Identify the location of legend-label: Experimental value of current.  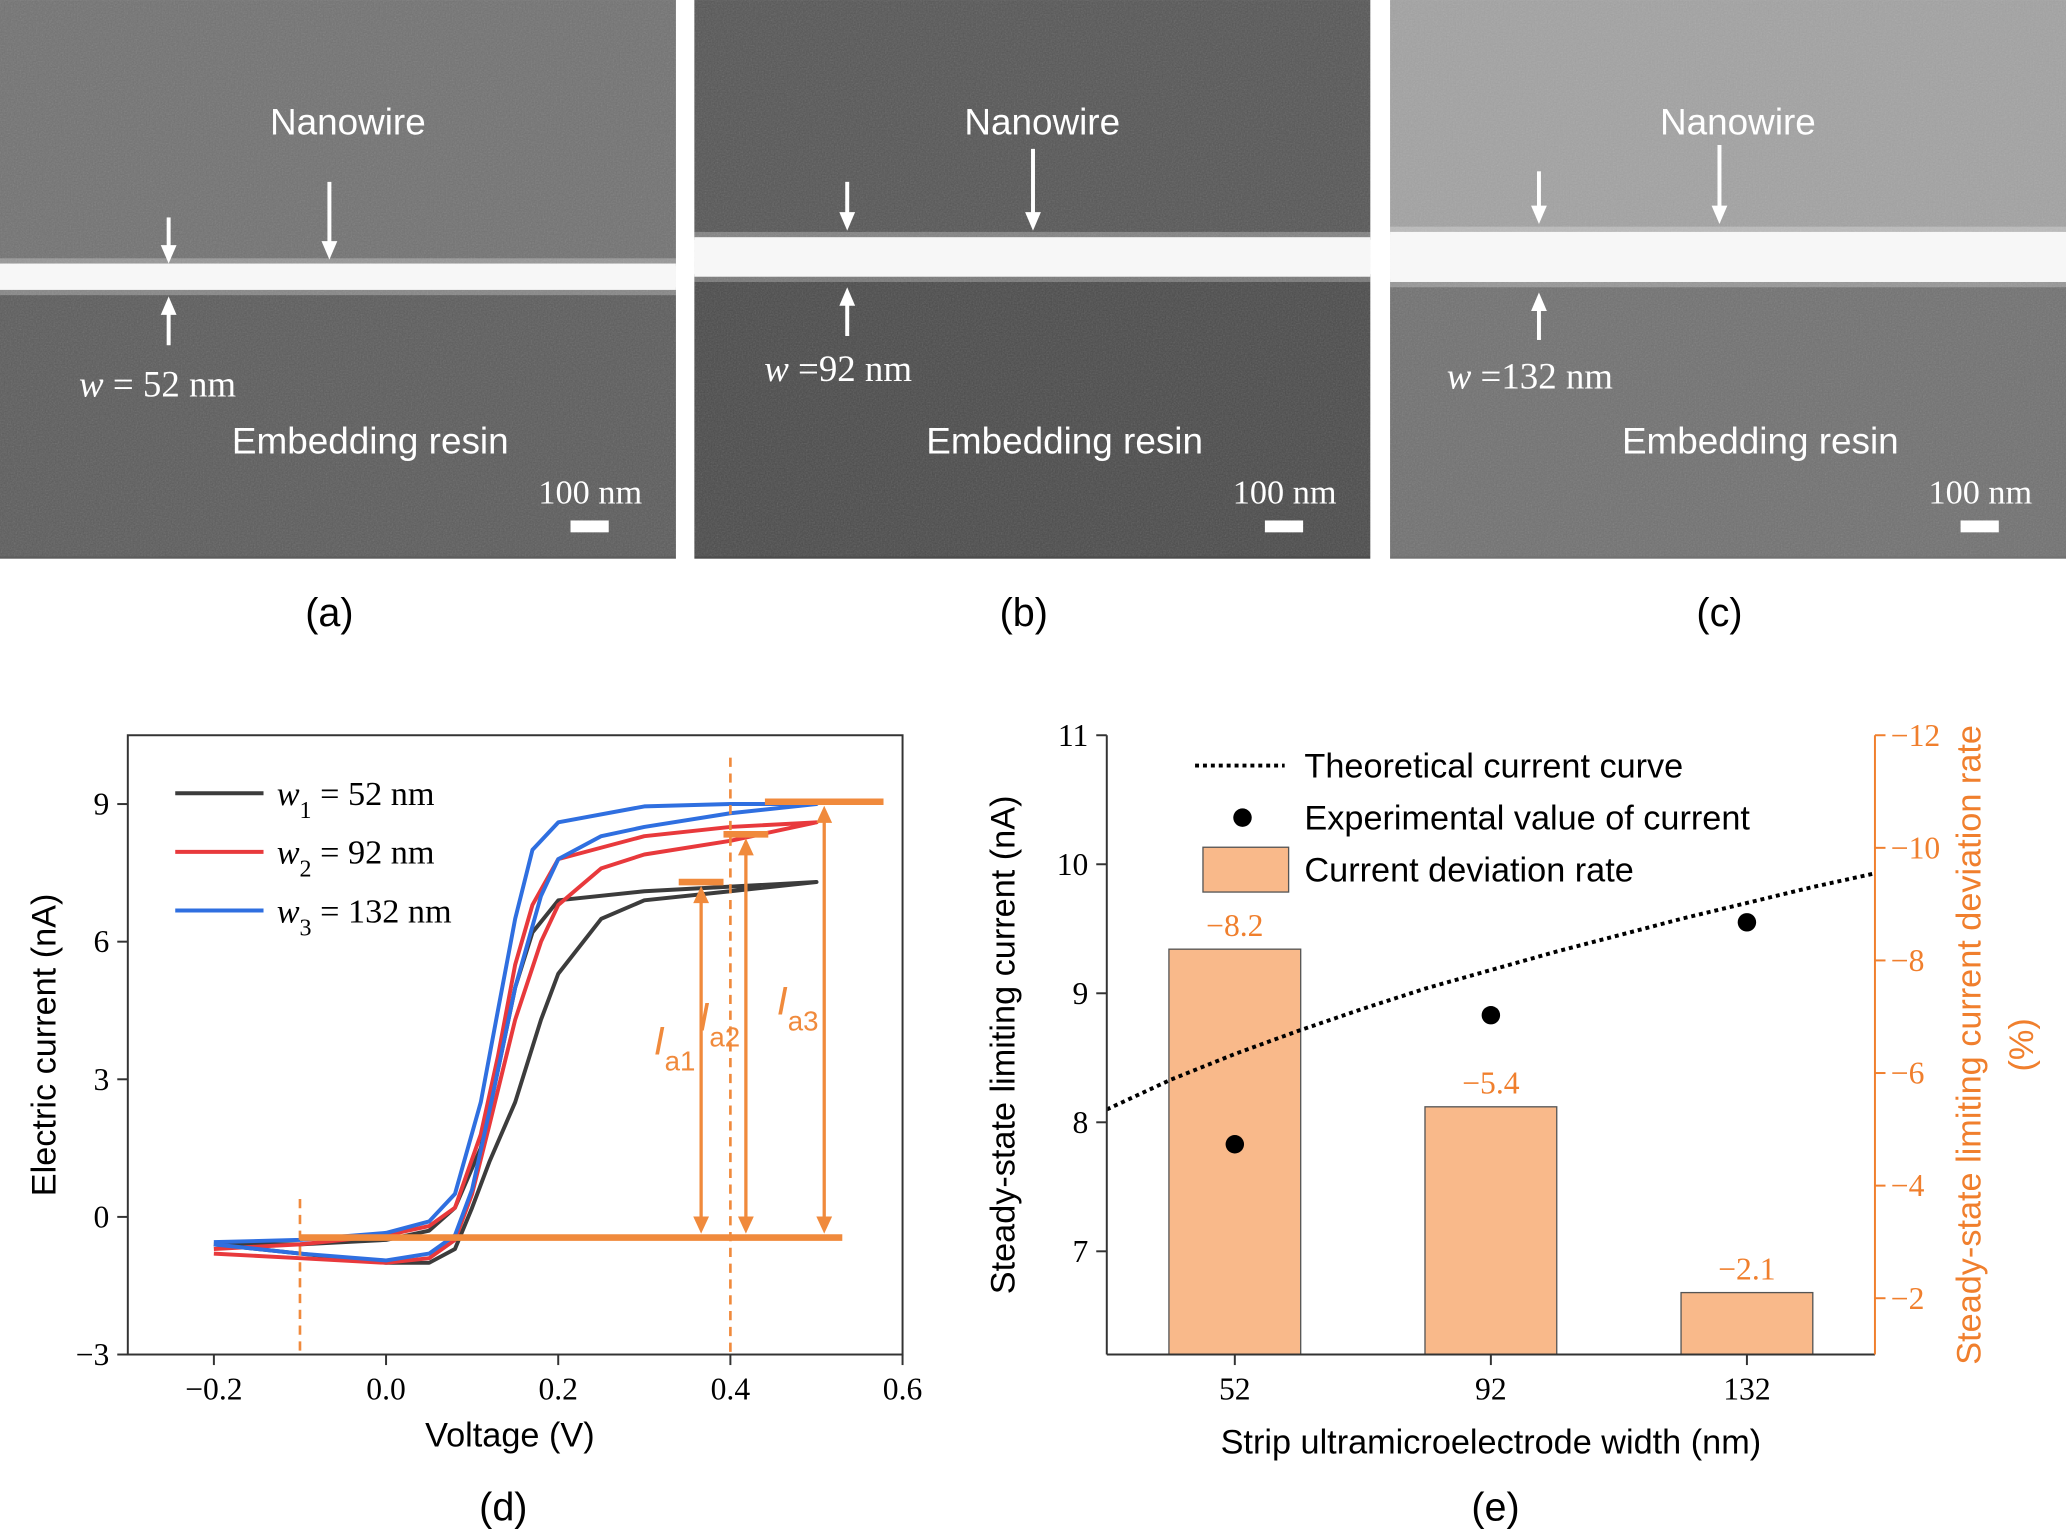
(1527, 818).